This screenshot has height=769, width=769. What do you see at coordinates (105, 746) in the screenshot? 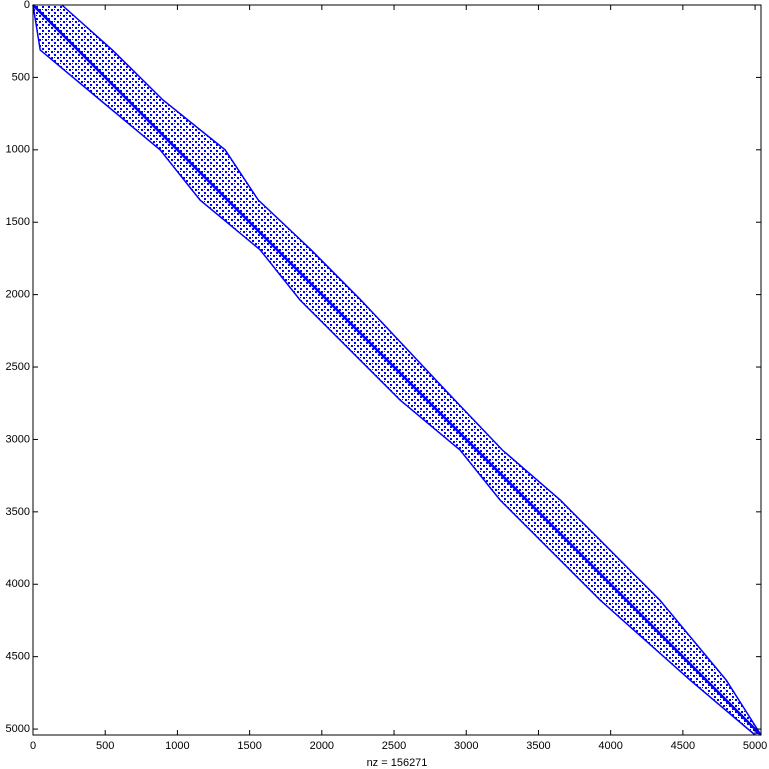
I see `x-tick-label: 500` at bounding box center [105, 746].